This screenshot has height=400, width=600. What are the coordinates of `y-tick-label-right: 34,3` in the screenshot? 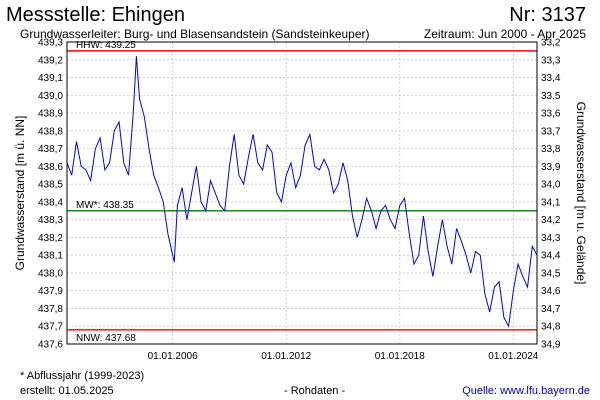 It's located at (551, 238).